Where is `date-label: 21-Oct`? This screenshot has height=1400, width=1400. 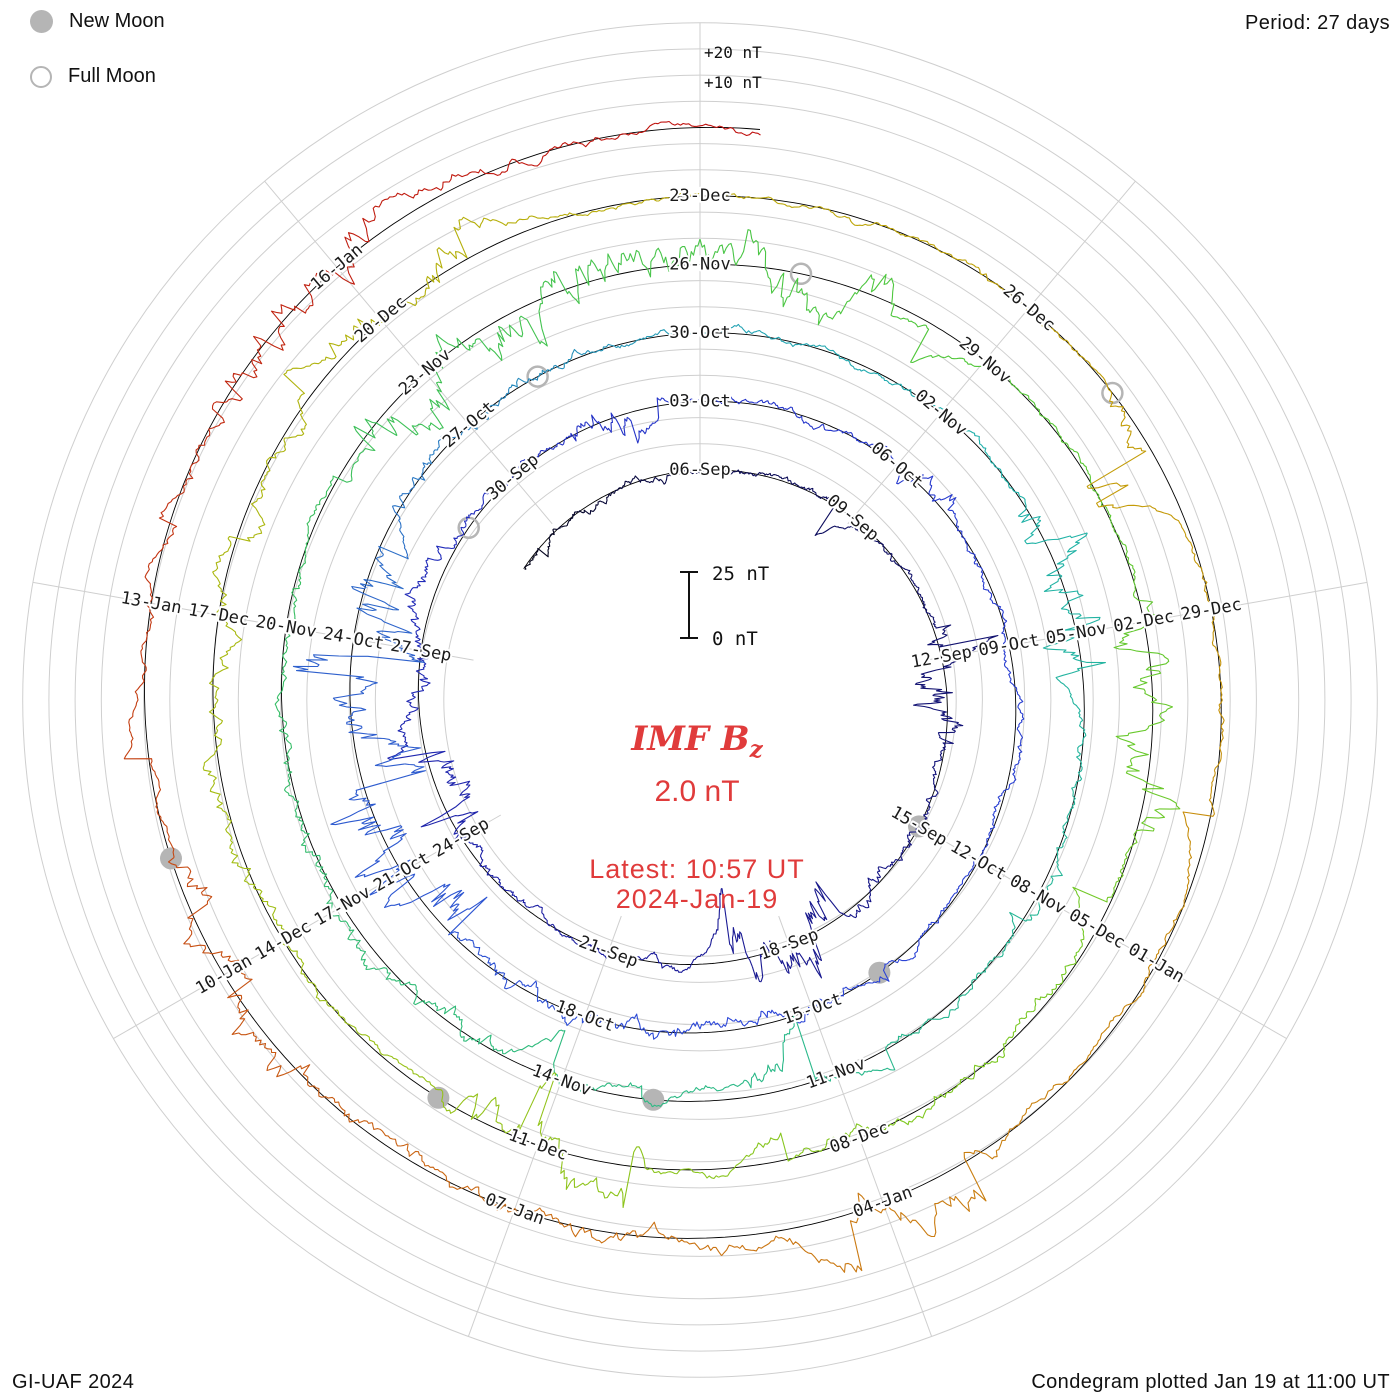
date-label: 21-Oct is located at coordinates (401, 872).